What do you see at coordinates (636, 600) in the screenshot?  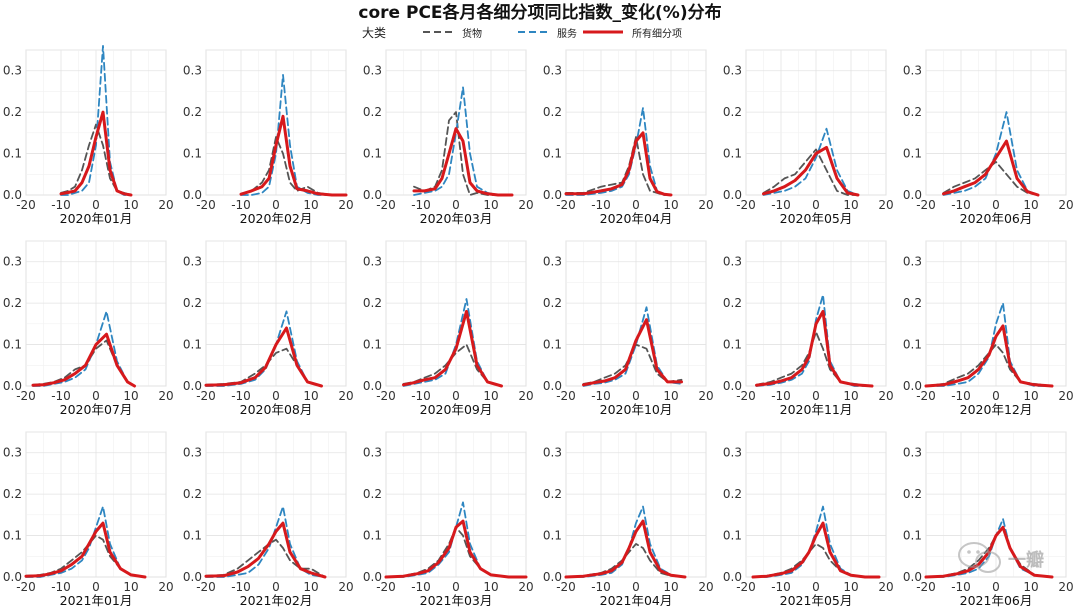 I see `panel-month-label: 2021年04月` at bounding box center [636, 600].